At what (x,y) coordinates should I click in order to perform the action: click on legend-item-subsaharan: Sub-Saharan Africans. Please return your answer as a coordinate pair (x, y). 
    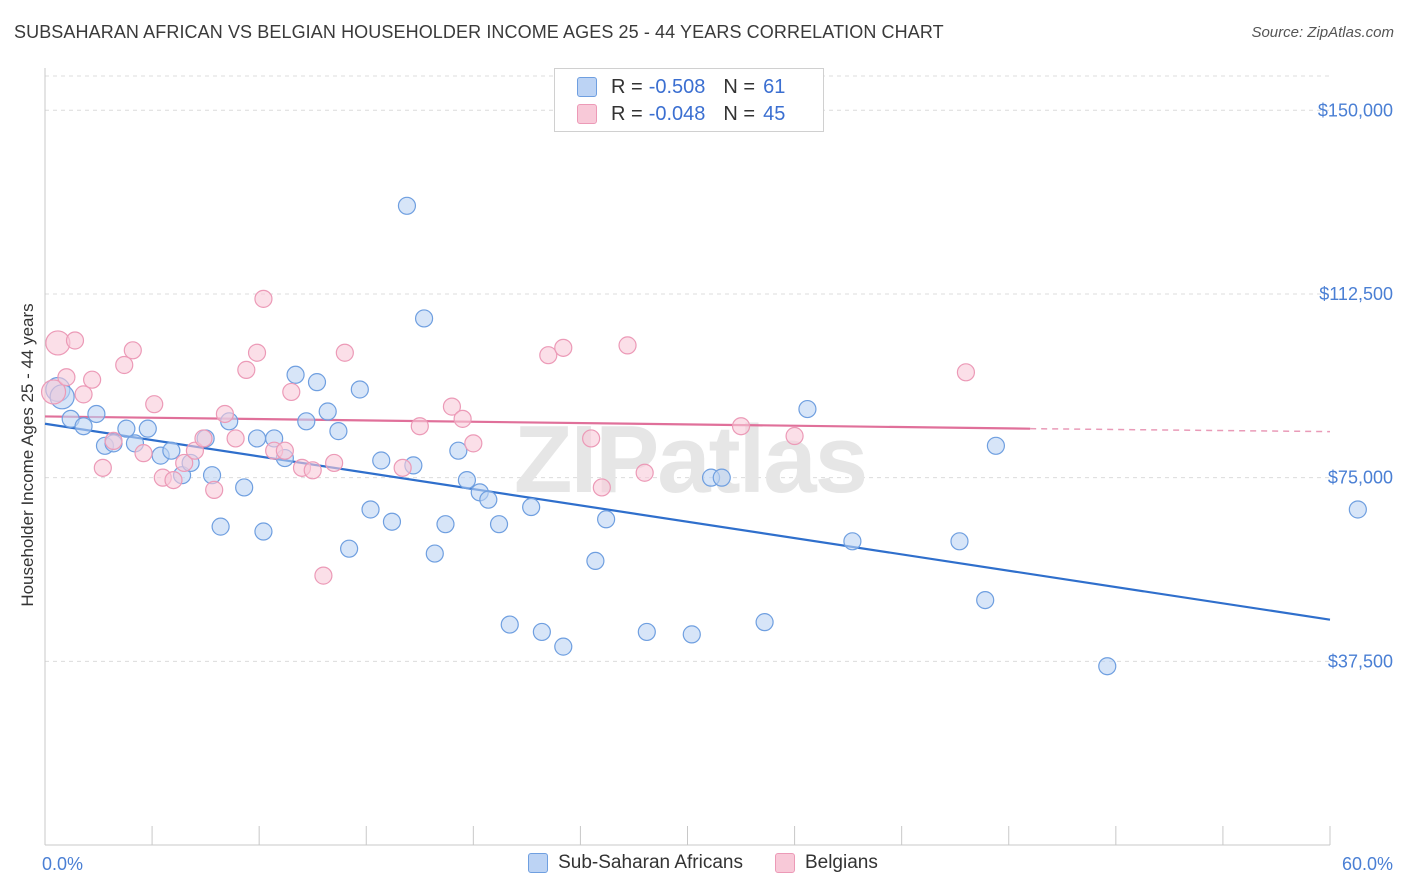
    Looking at the image, I should click on (635, 863).